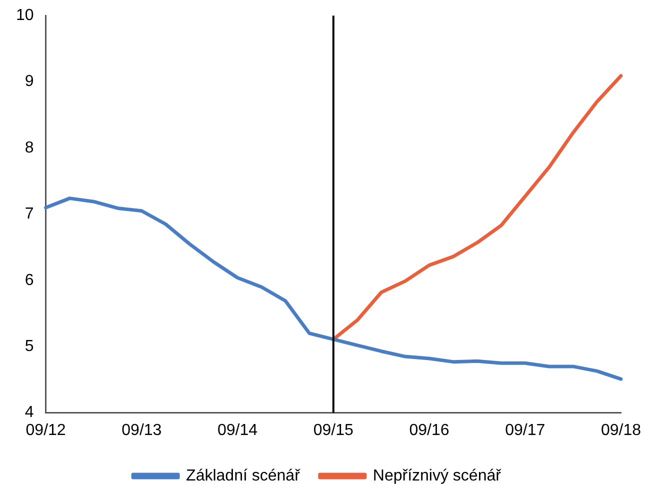 This screenshot has width=649, height=502. I want to click on y-tick-label: 7, so click(29, 214).